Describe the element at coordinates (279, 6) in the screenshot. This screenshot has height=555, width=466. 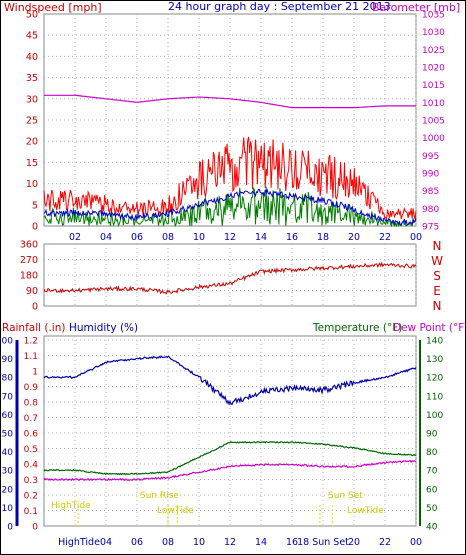
I see `graph-title: 24 hour graph day : September 21 2013` at that location.